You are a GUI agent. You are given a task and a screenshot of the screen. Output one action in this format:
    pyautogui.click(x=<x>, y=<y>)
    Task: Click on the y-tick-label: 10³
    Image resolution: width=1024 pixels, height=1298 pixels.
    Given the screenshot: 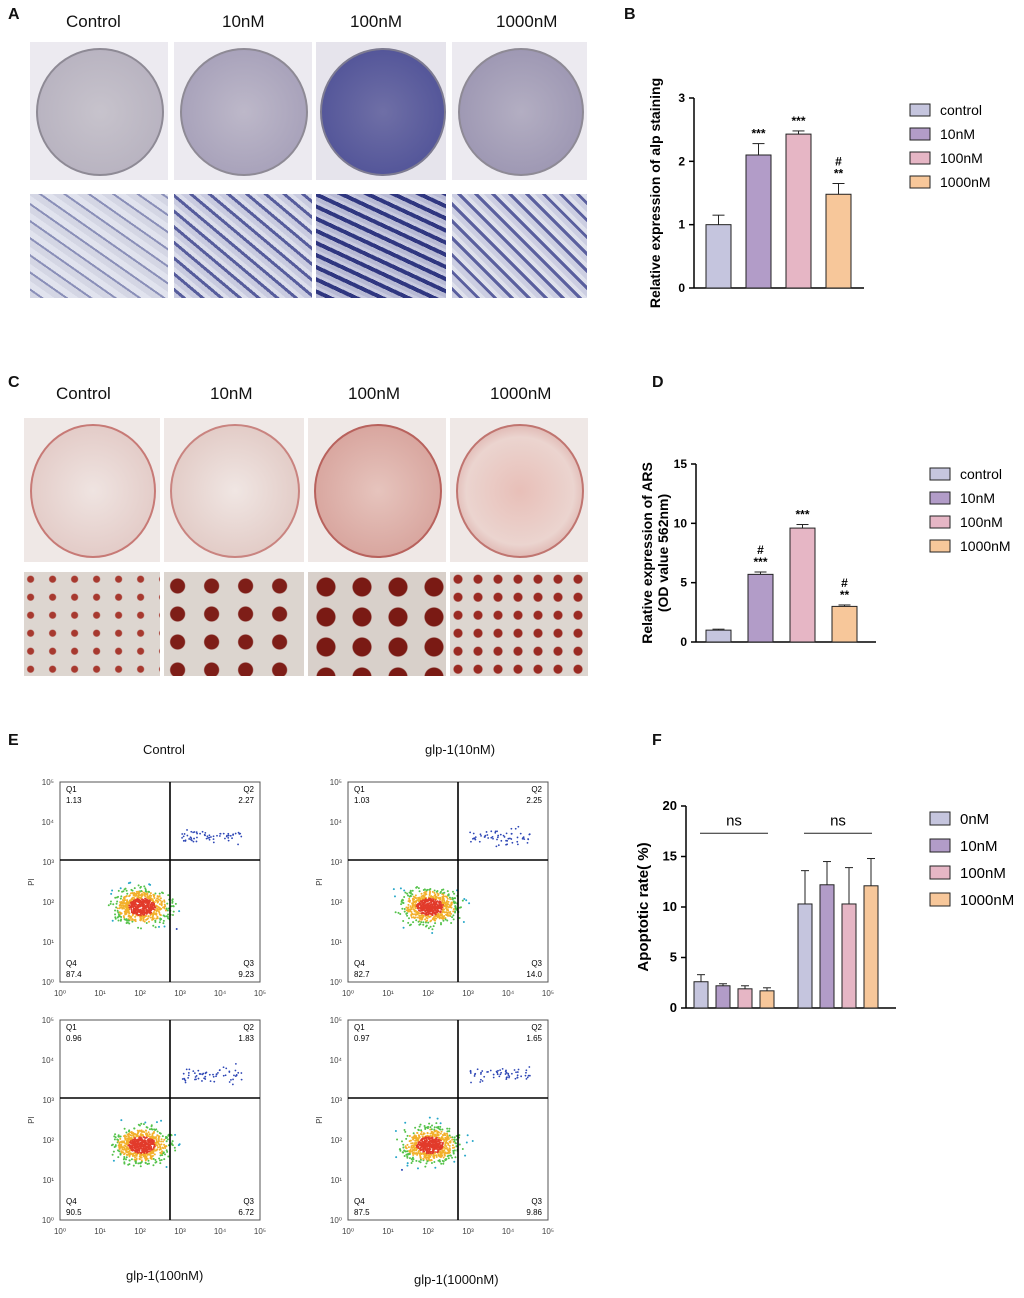 What is the action you would take?
    pyautogui.click(x=336, y=1100)
    